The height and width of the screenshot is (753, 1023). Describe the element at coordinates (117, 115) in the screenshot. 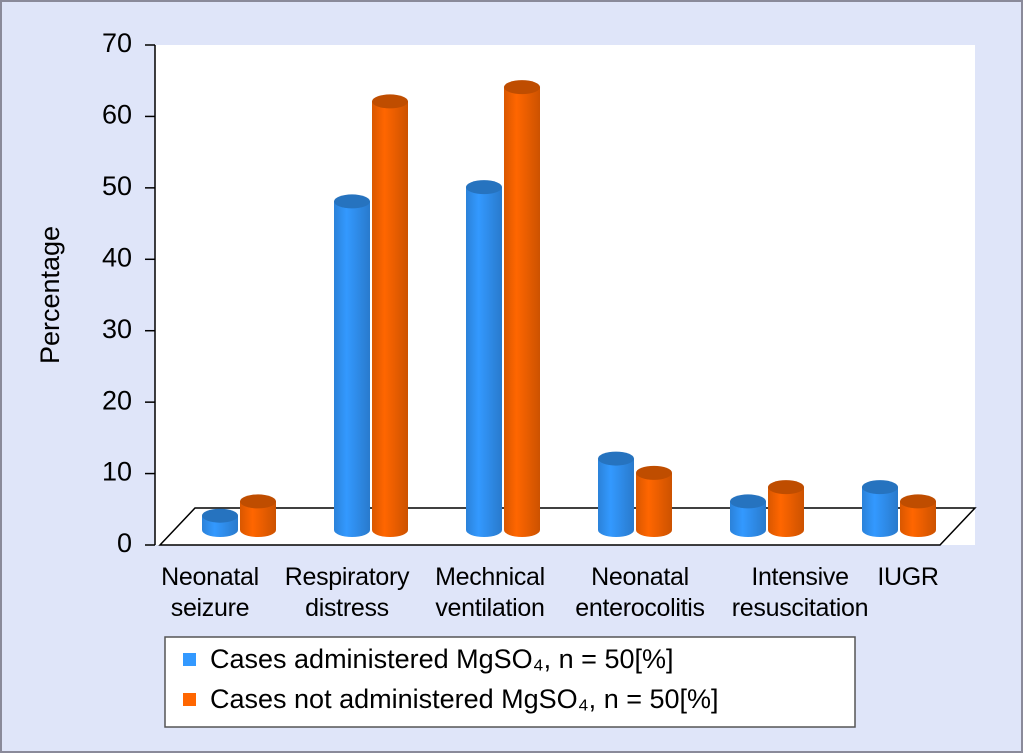

I see `y-tick-label: 60` at that location.